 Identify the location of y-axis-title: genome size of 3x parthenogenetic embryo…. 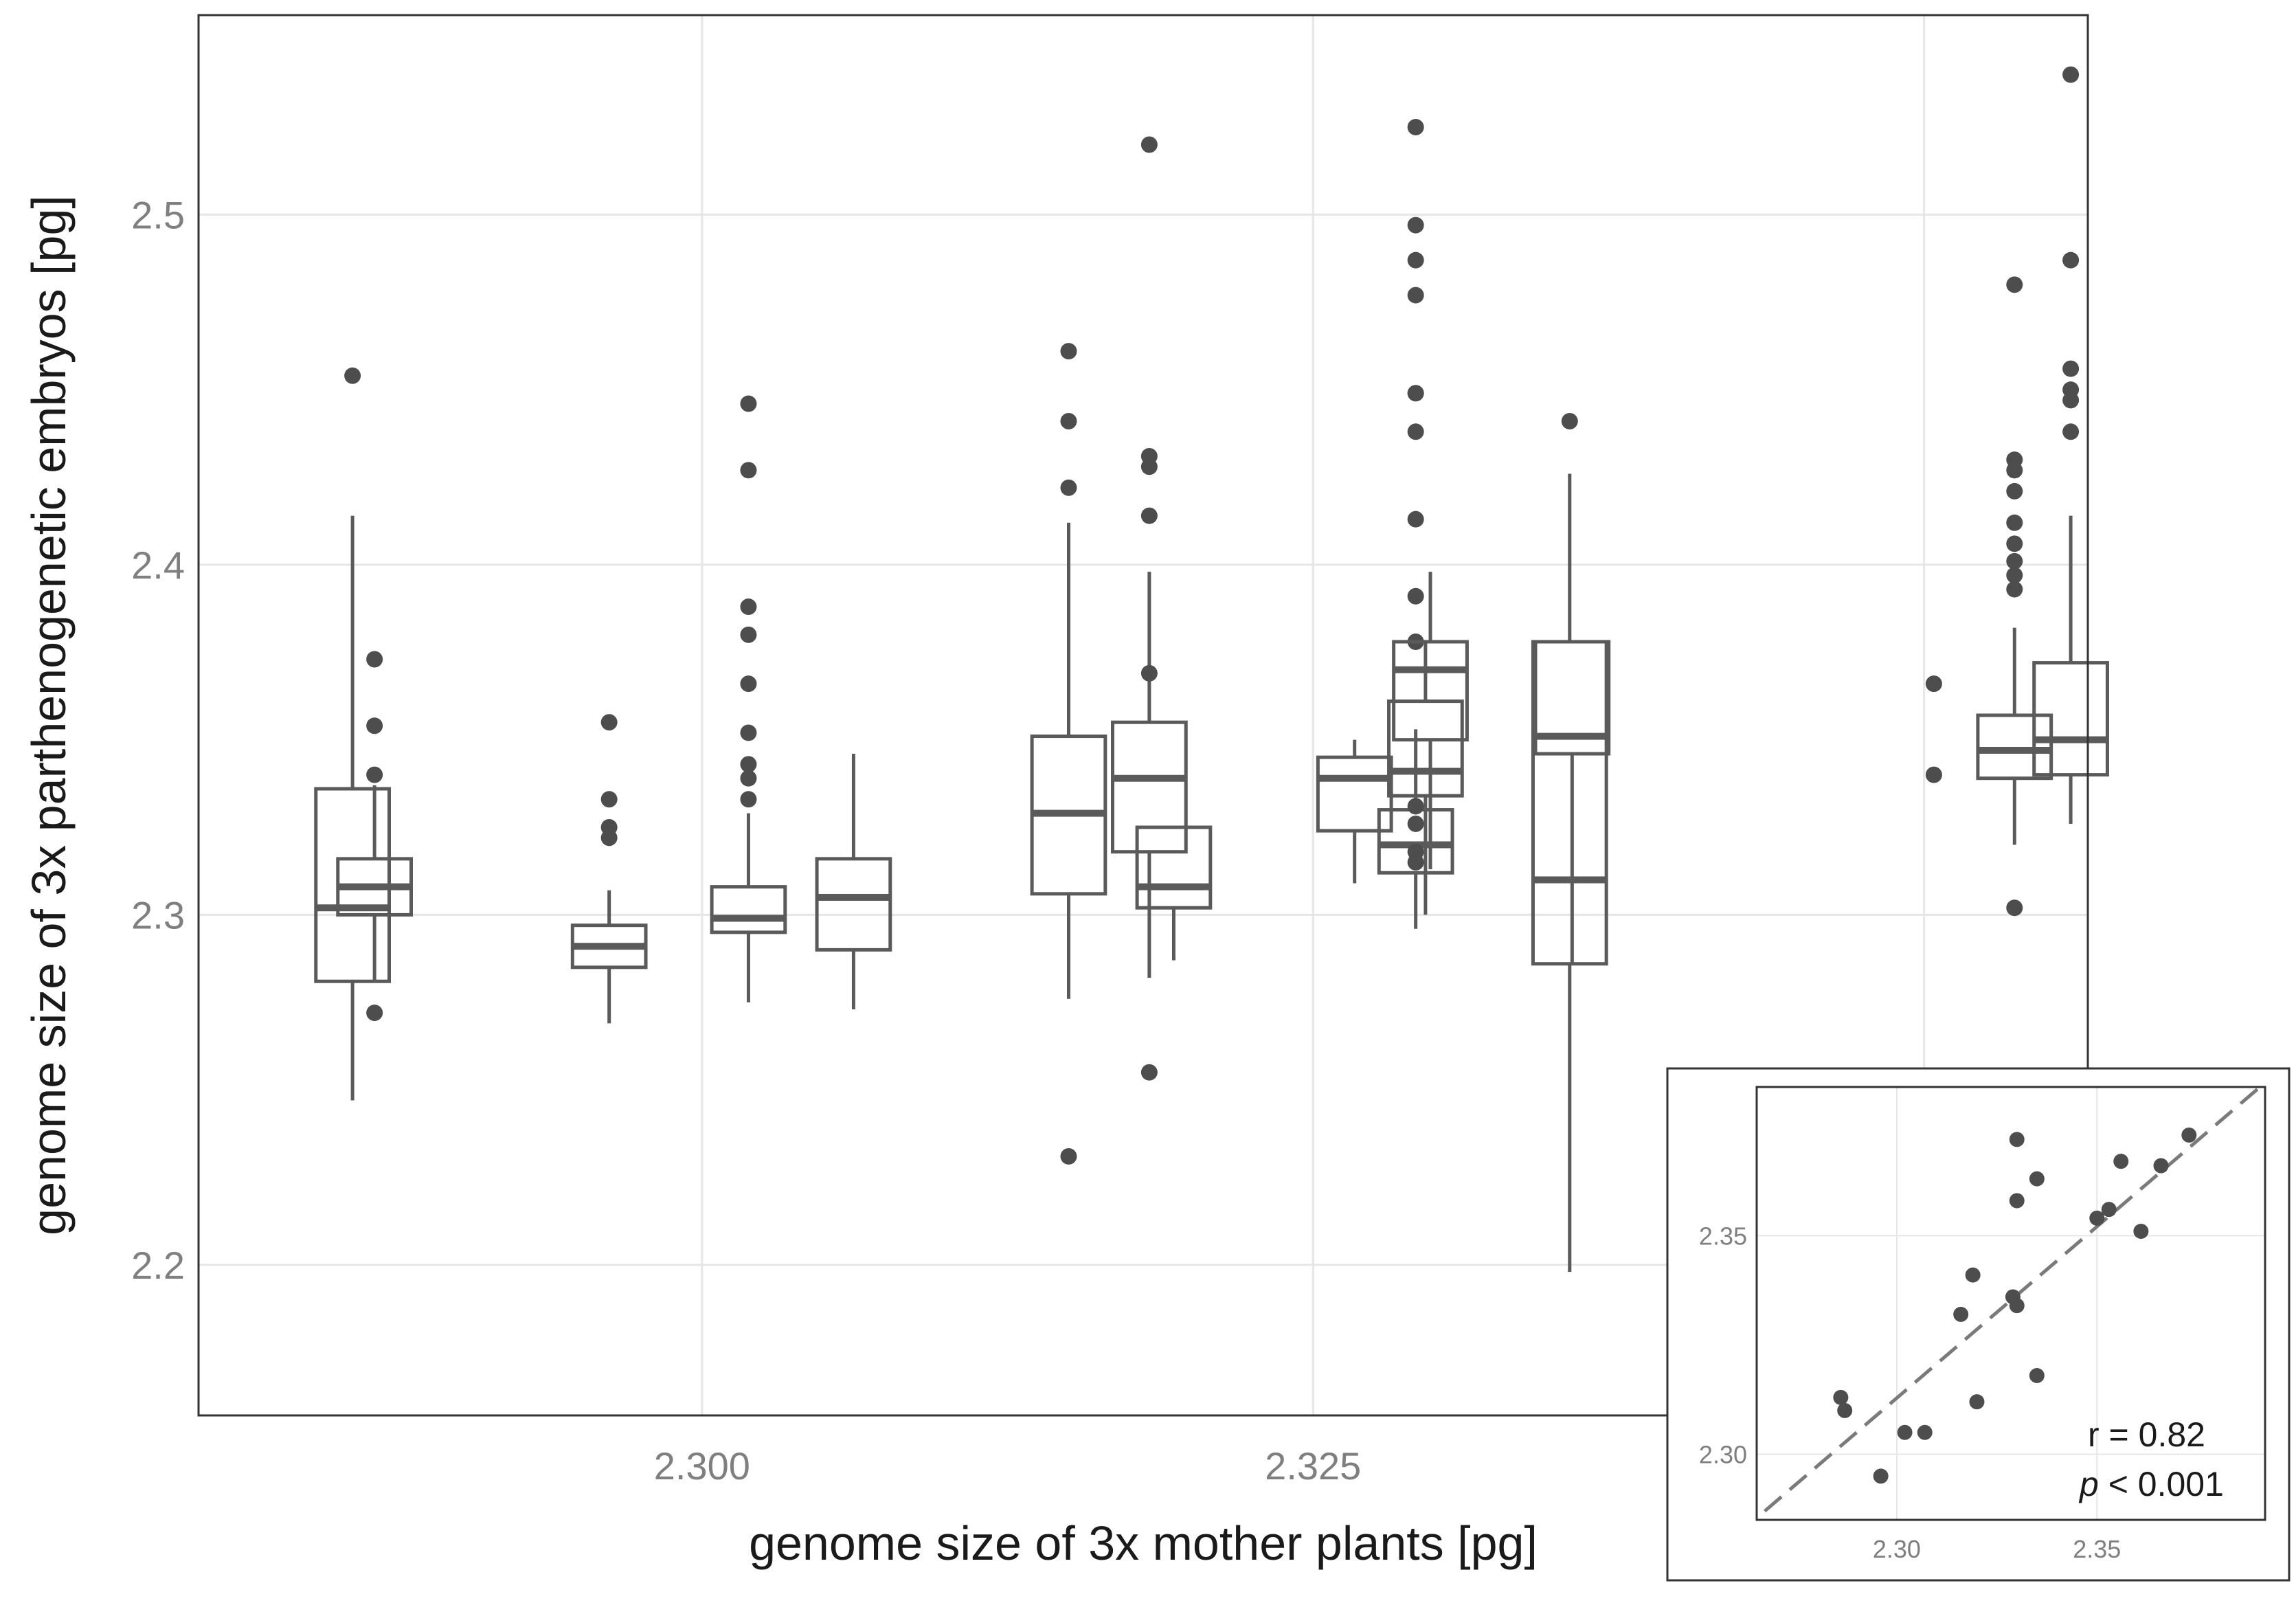
(49, 715).